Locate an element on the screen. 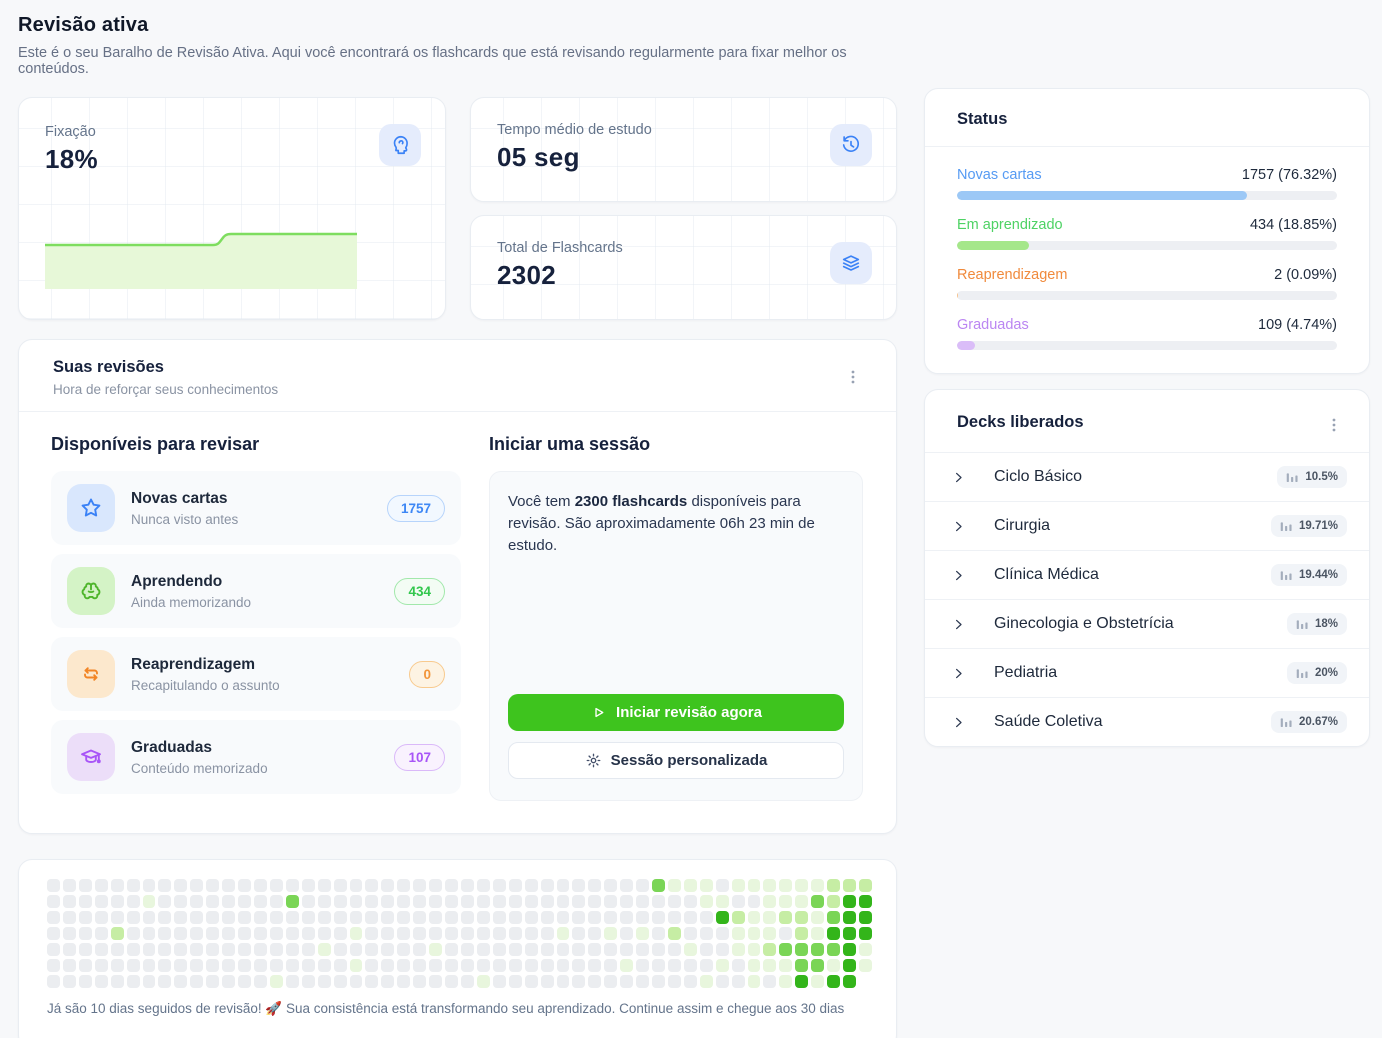  deck-row-pediatria: Pediatria 20% is located at coordinates (1147, 672).